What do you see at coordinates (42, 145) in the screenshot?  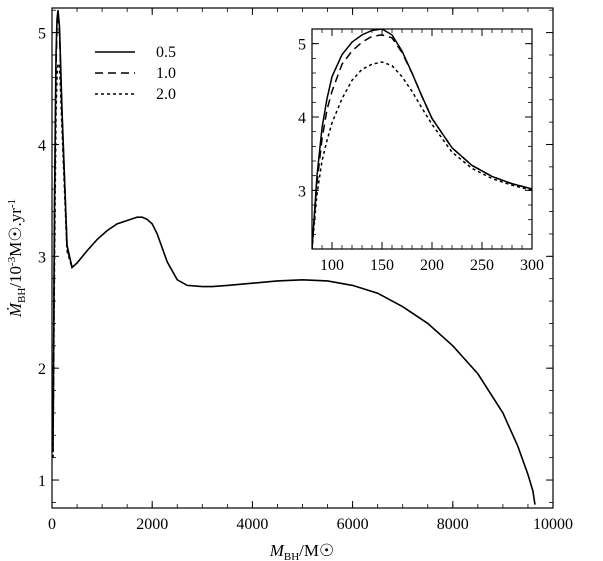 I see `main-ytick-label: 4` at bounding box center [42, 145].